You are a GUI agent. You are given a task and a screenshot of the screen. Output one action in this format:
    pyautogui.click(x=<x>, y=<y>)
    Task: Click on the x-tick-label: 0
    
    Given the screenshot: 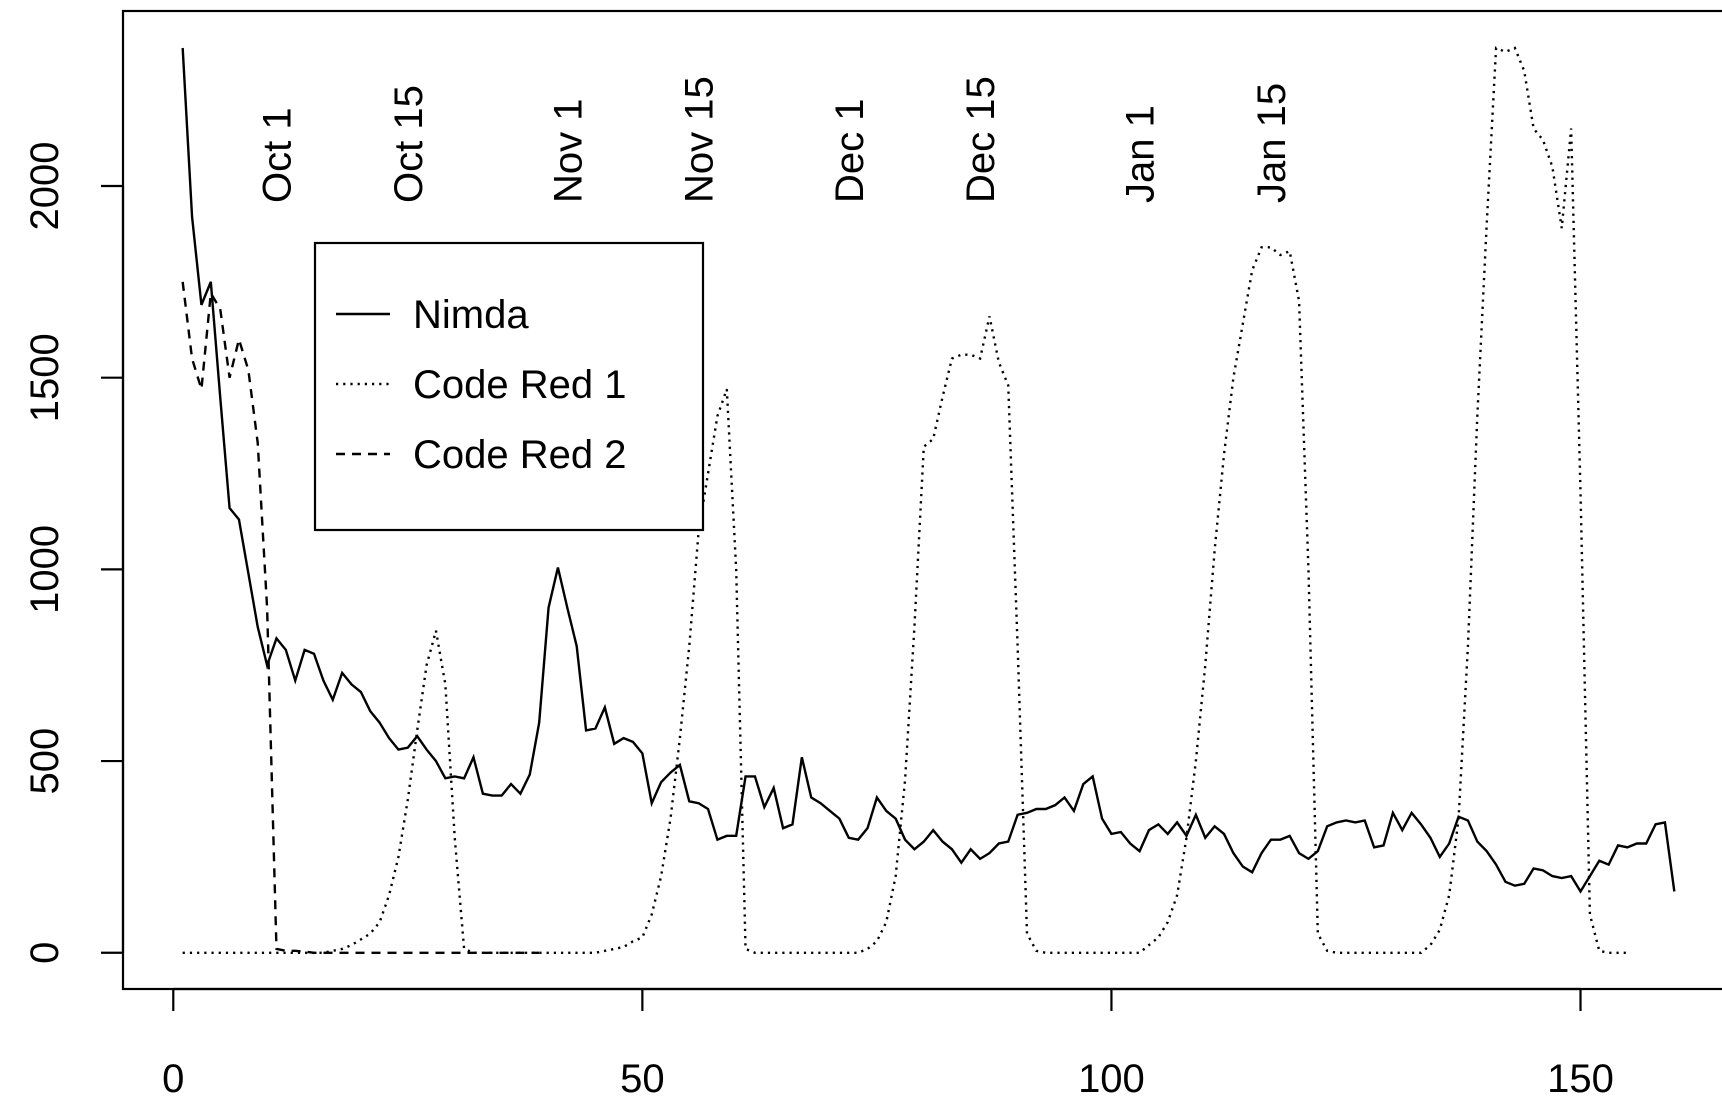 What is the action you would take?
    pyautogui.click(x=173, y=1079)
    